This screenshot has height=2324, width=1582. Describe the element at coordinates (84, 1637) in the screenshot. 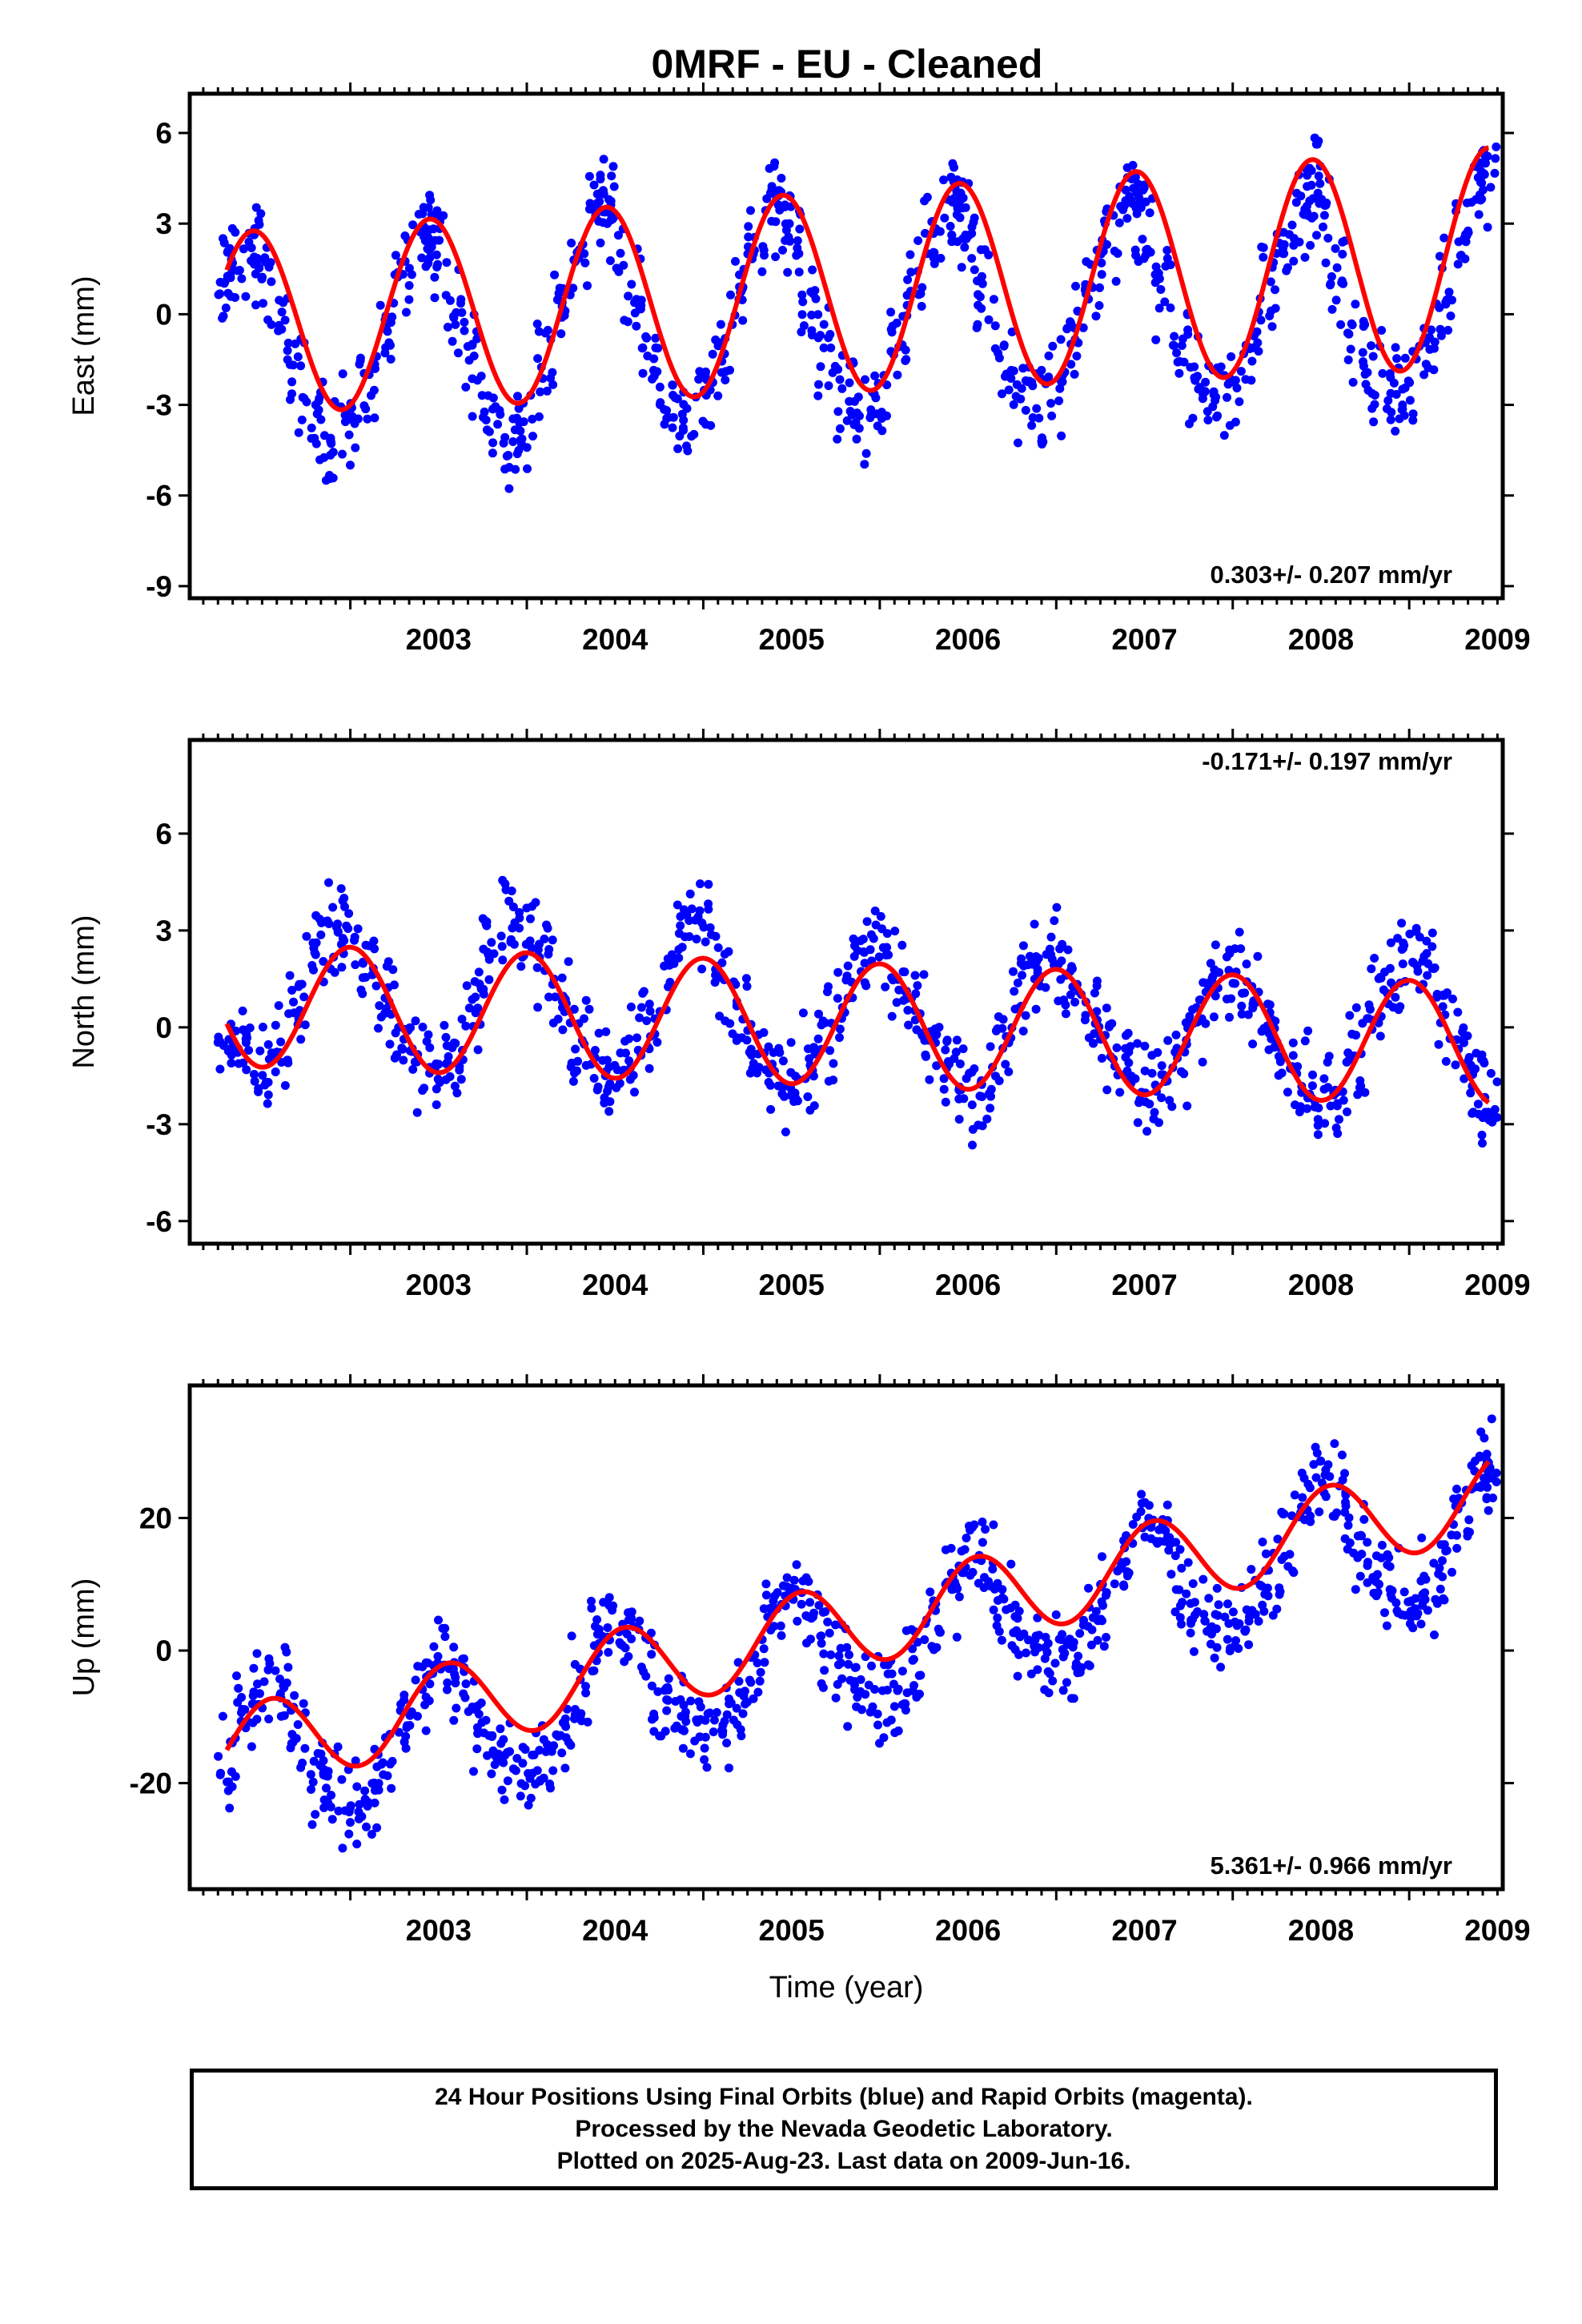

I see `y-axis-label: Up (mm)` at that location.